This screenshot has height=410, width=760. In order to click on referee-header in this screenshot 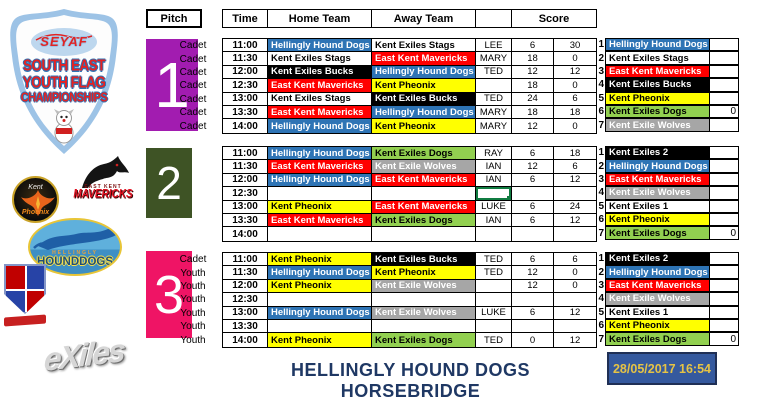, I will do `click(494, 18)`.